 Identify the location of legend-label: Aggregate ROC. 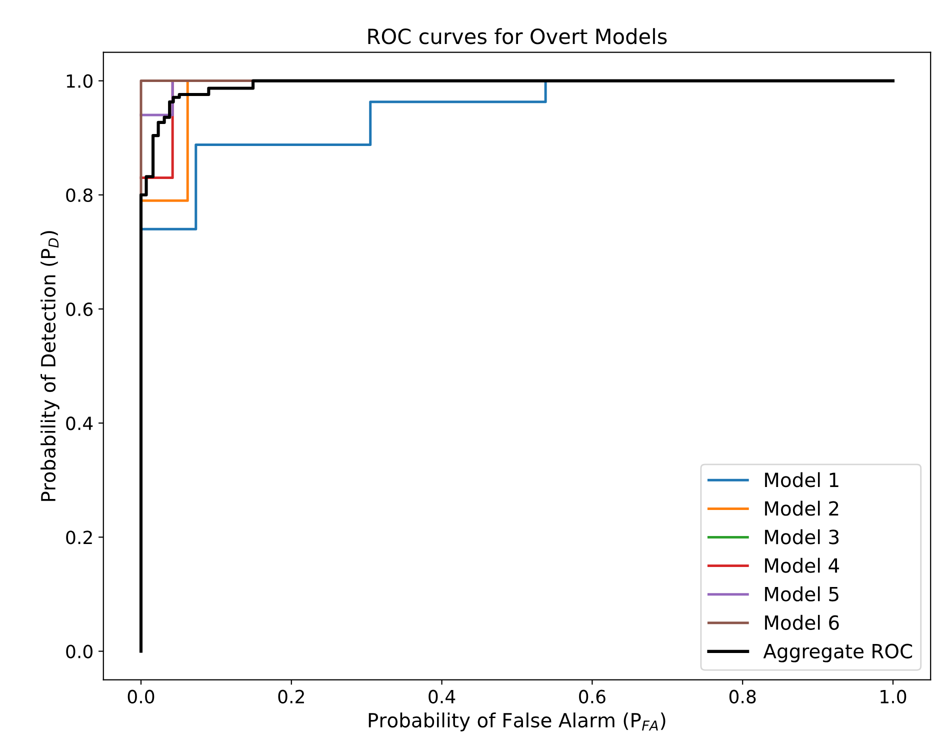
(837, 653).